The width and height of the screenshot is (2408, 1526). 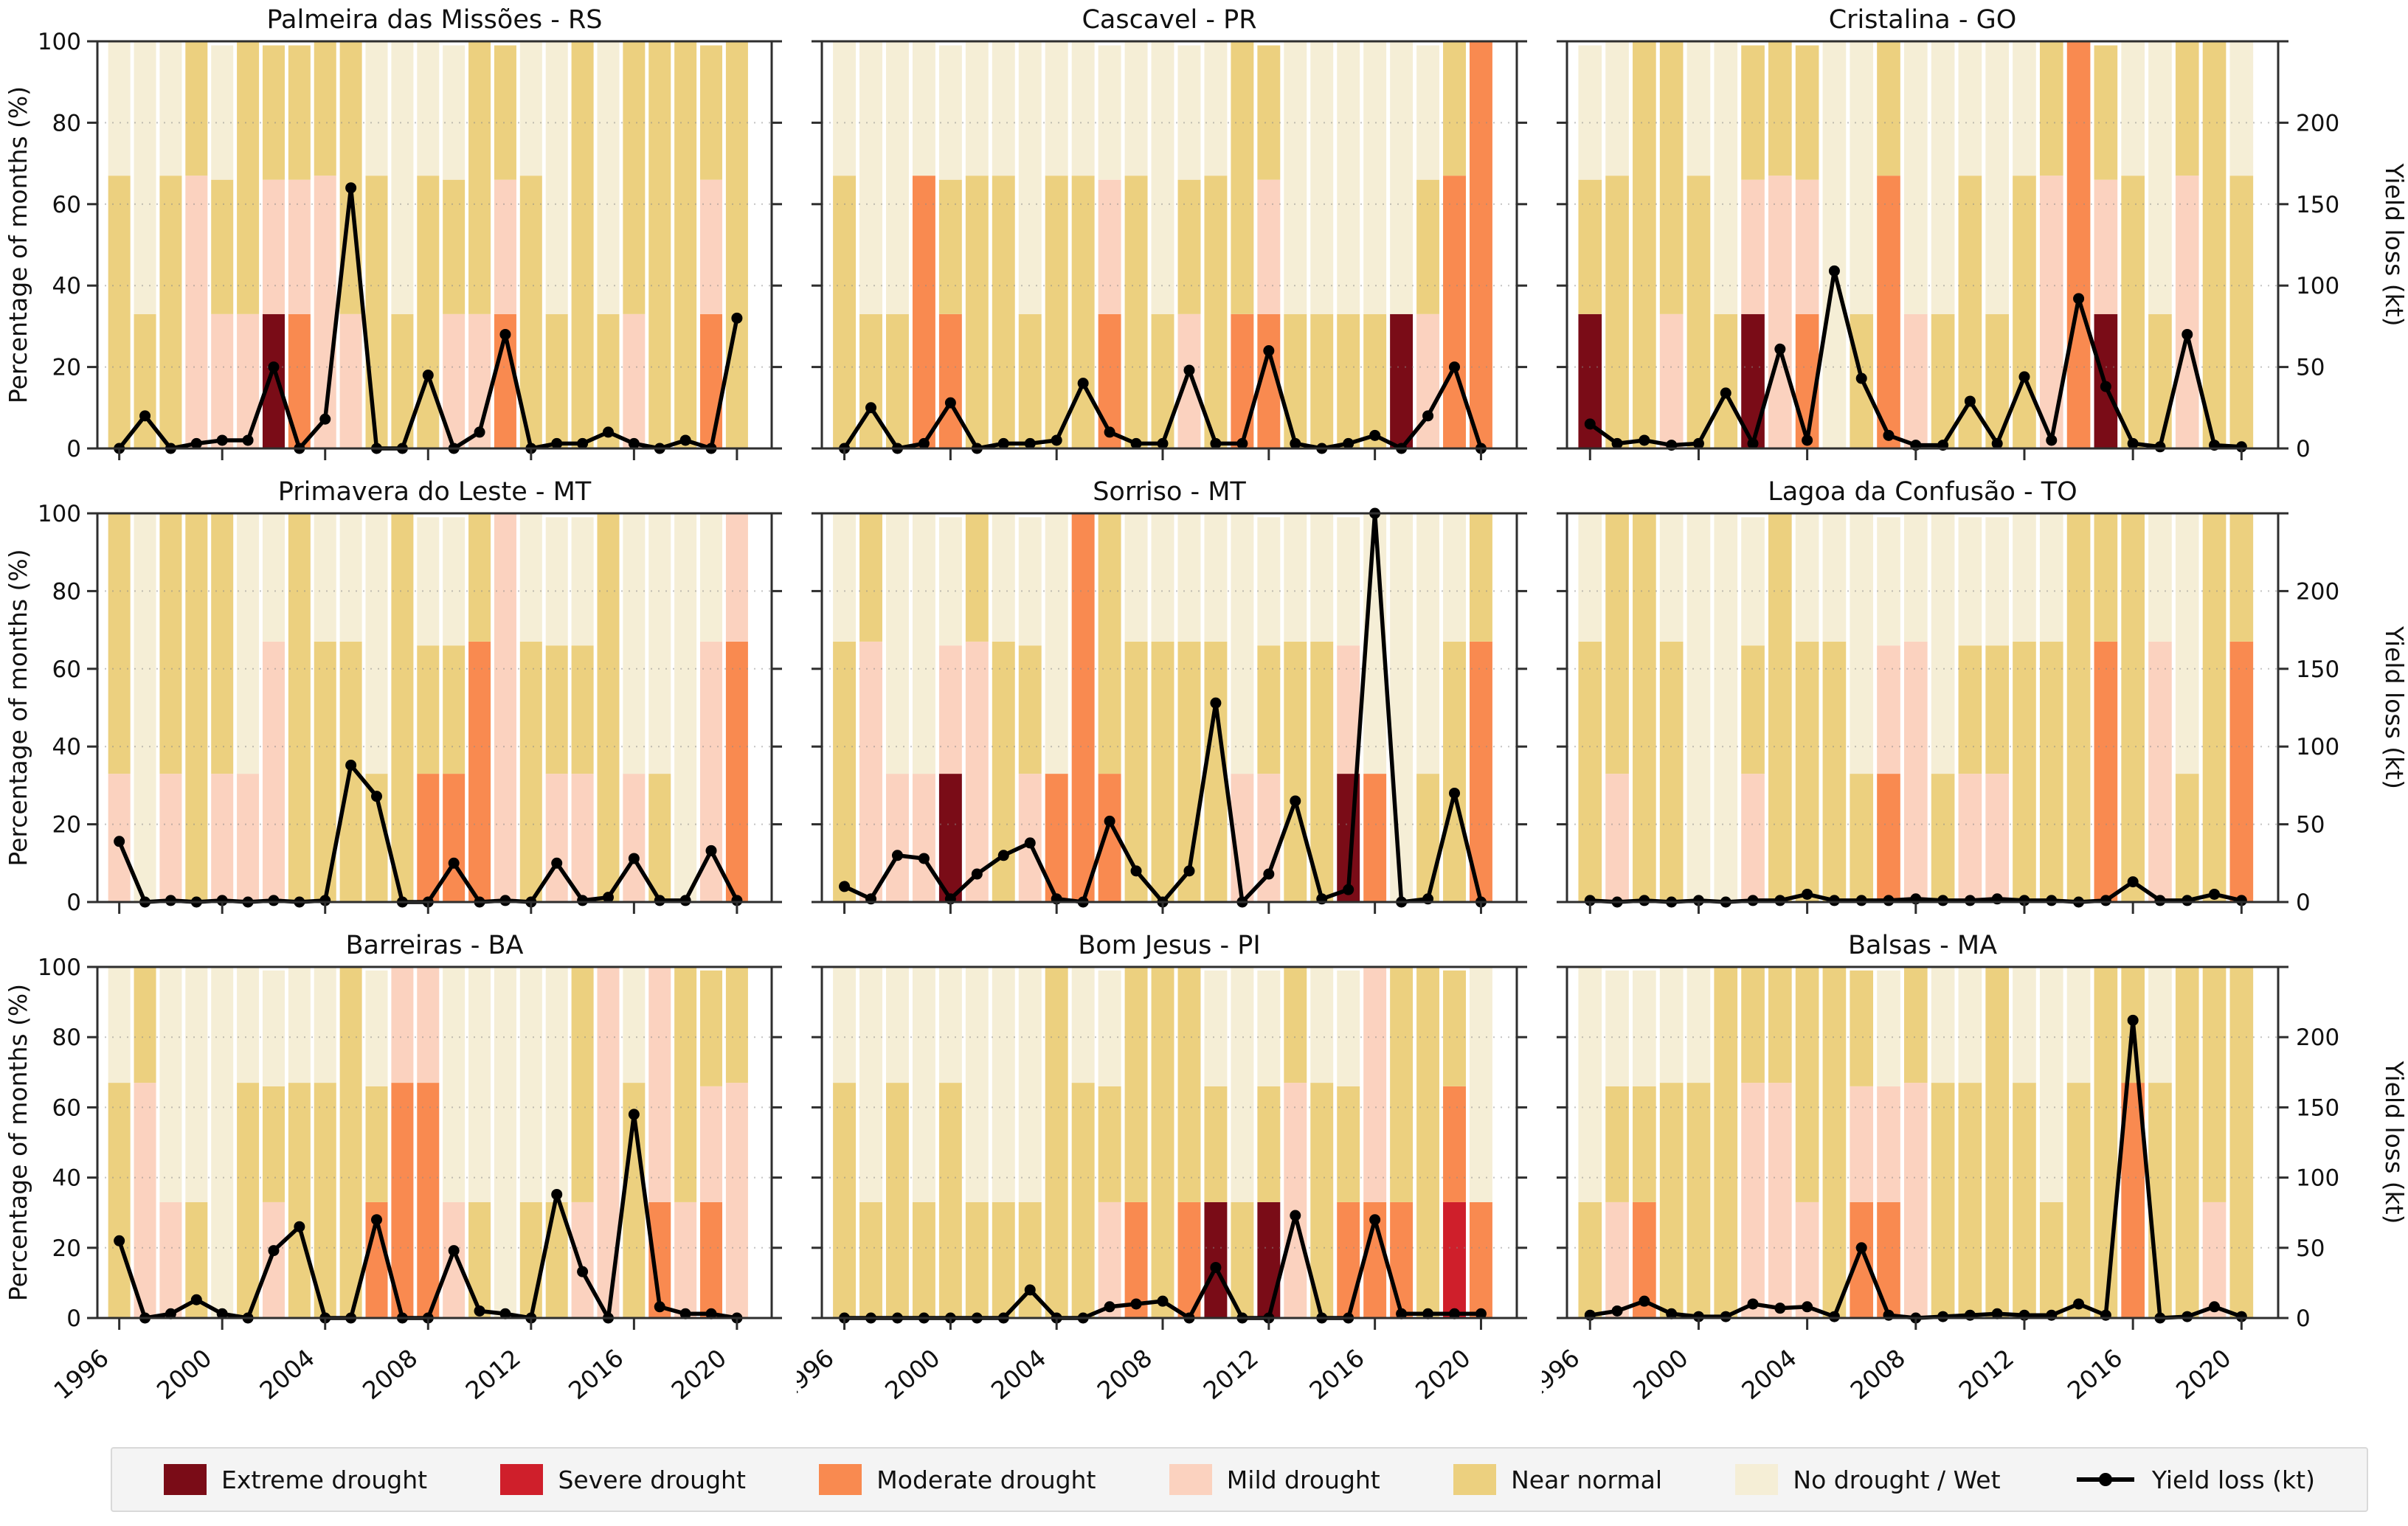 What do you see at coordinates (2318, 670) in the screenshot?
I see `right-tick-label: 150` at bounding box center [2318, 670].